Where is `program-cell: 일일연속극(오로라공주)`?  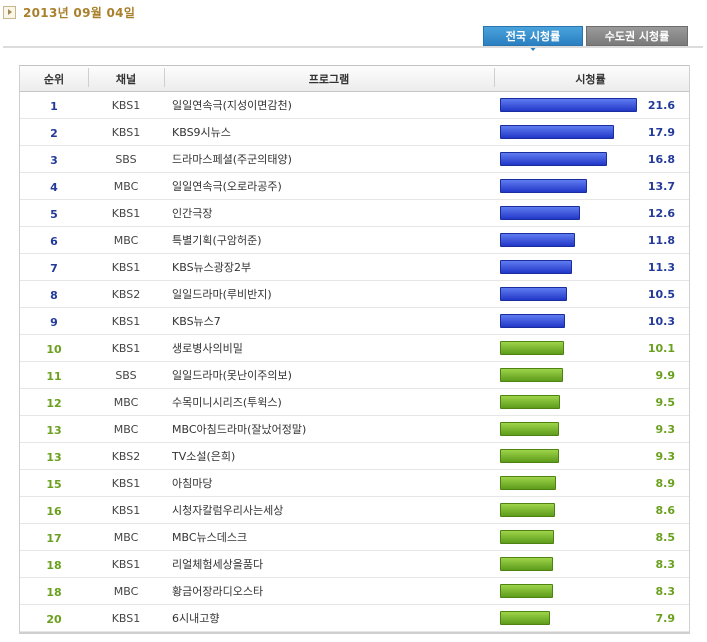
program-cell: 일일연속극(오로라공주) is located at coordinates (227, 186).